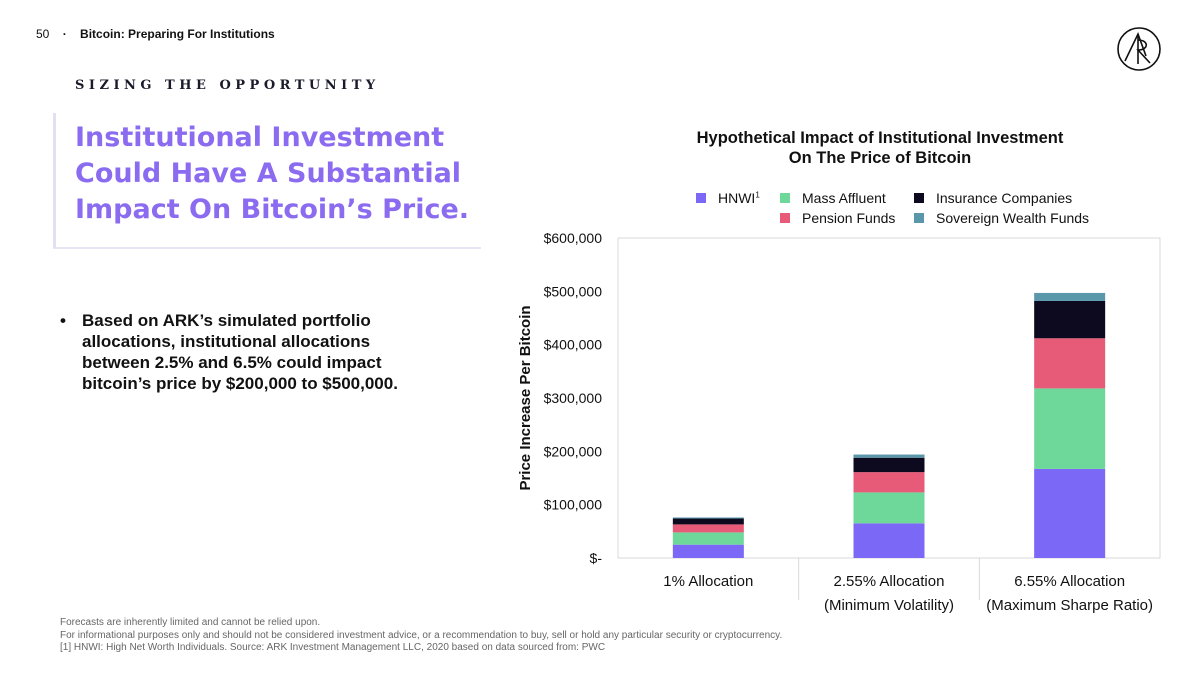 This screenshot has width=1200, height=675. What do you see at coordinates (573, 345) in the screenshot?
I see `y-tick-label: $400,000` at bounding box center [573, 345].